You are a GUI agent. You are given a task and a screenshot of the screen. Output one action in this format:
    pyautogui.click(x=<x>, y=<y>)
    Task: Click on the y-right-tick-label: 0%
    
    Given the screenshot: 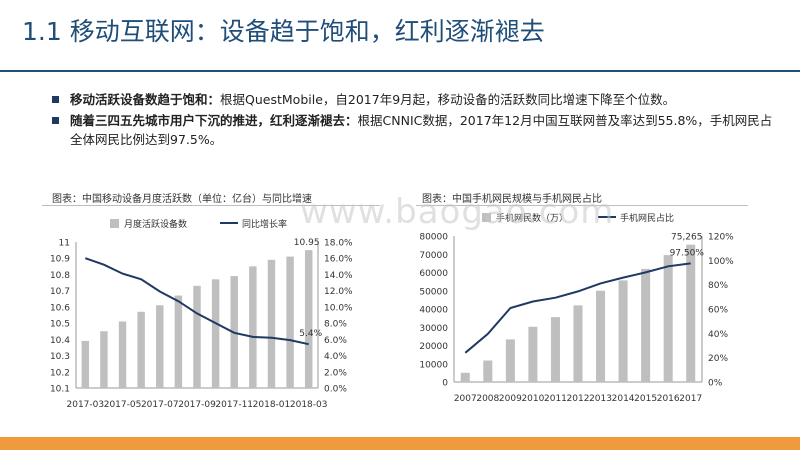 What is the action you would take?
    pyautogui.click(x=715, y=384)
    